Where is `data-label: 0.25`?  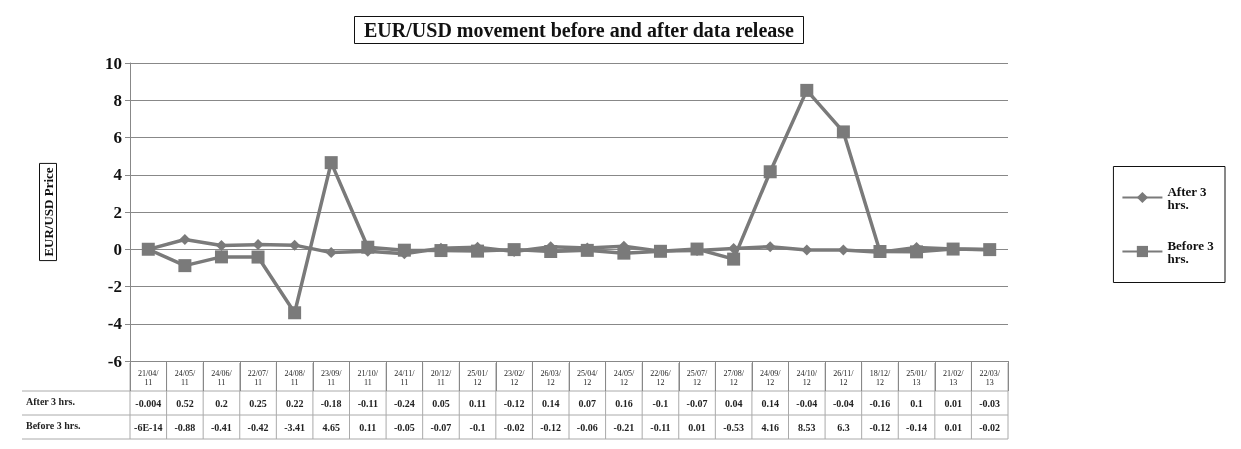
data-label: 0.25 is located at coordinates (258, 403).